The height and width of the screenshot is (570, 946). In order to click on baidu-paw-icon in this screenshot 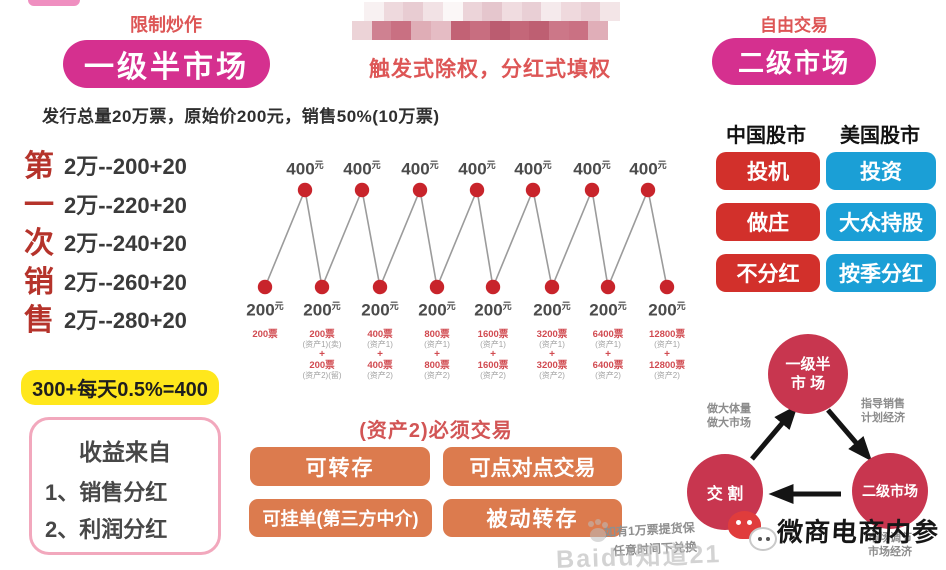, I will do `click(598, 530)`.